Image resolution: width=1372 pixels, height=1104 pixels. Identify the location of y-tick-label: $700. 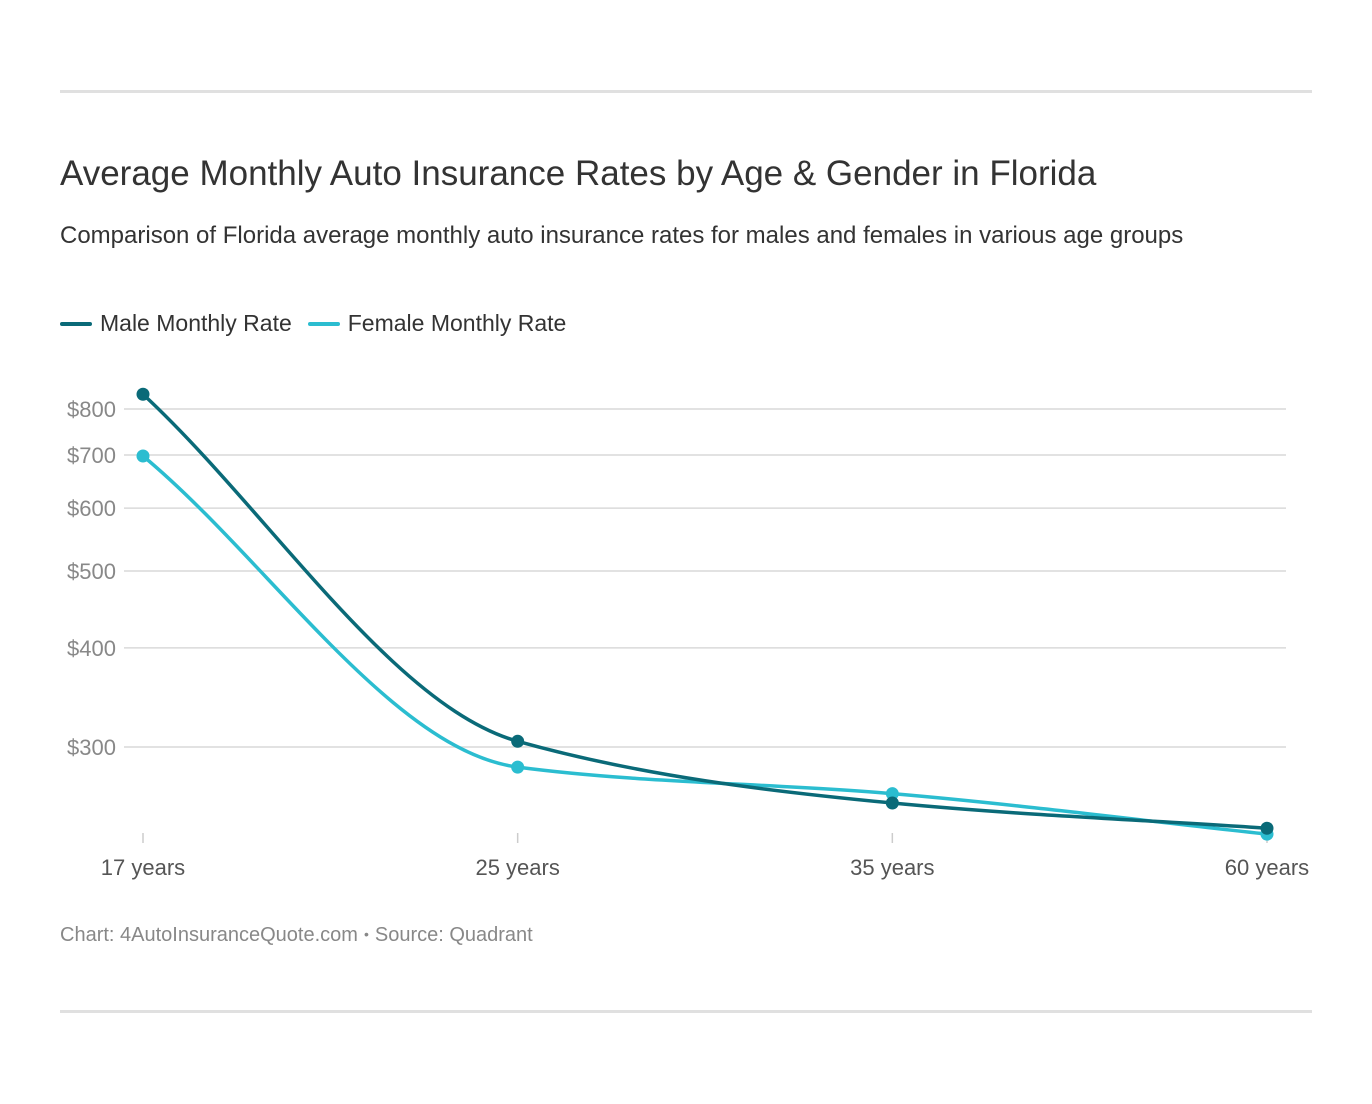
(91, 455).